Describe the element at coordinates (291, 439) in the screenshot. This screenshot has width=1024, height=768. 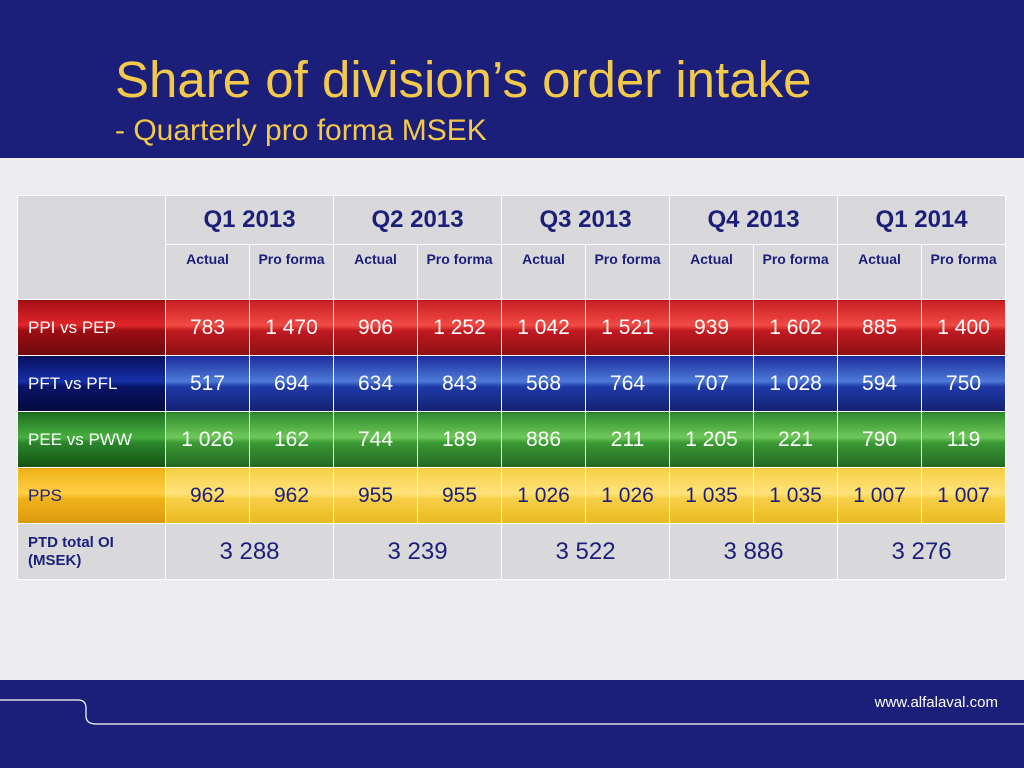
I see `table-cell: 162` at that location.